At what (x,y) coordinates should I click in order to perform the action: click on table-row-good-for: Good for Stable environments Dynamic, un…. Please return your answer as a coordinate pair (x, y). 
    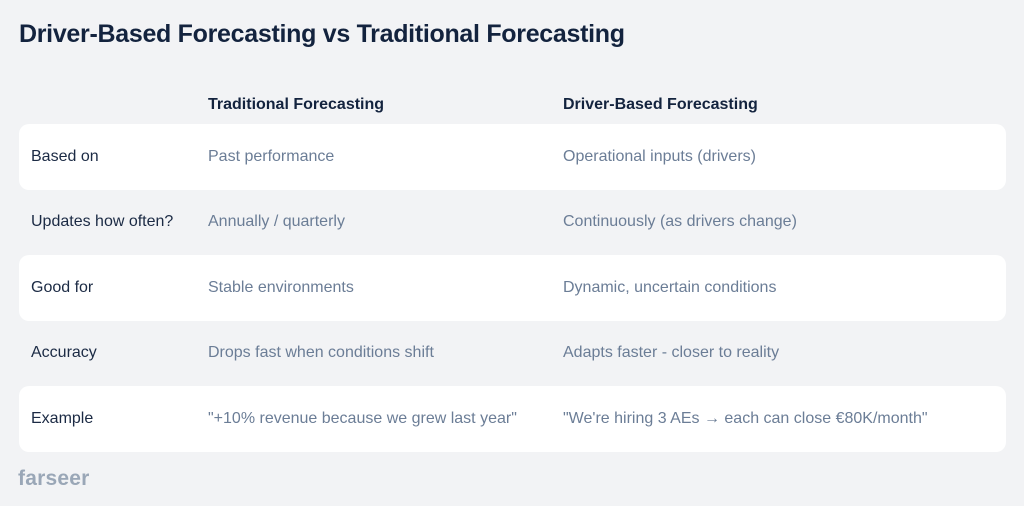
    Looking at the image, I should click on (512, 288).